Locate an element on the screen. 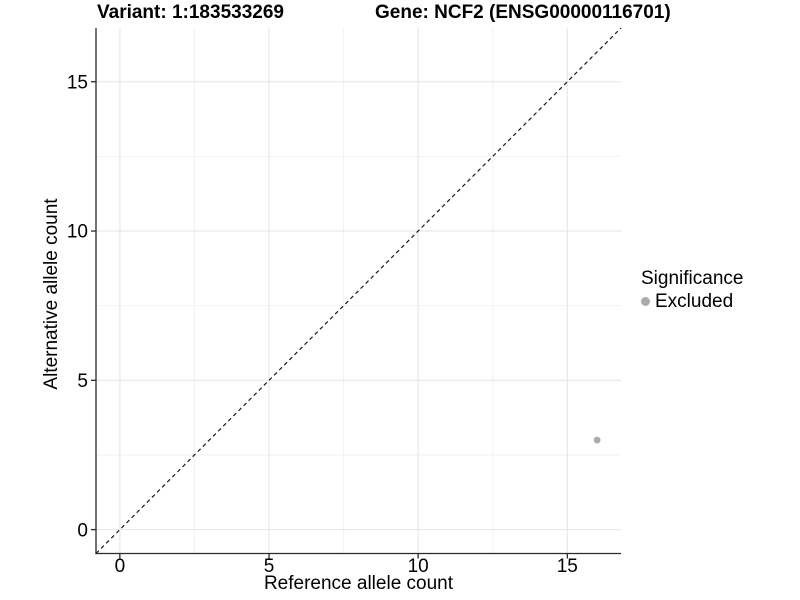  y-tick-label: 5 is located at coordinates (82, 381).